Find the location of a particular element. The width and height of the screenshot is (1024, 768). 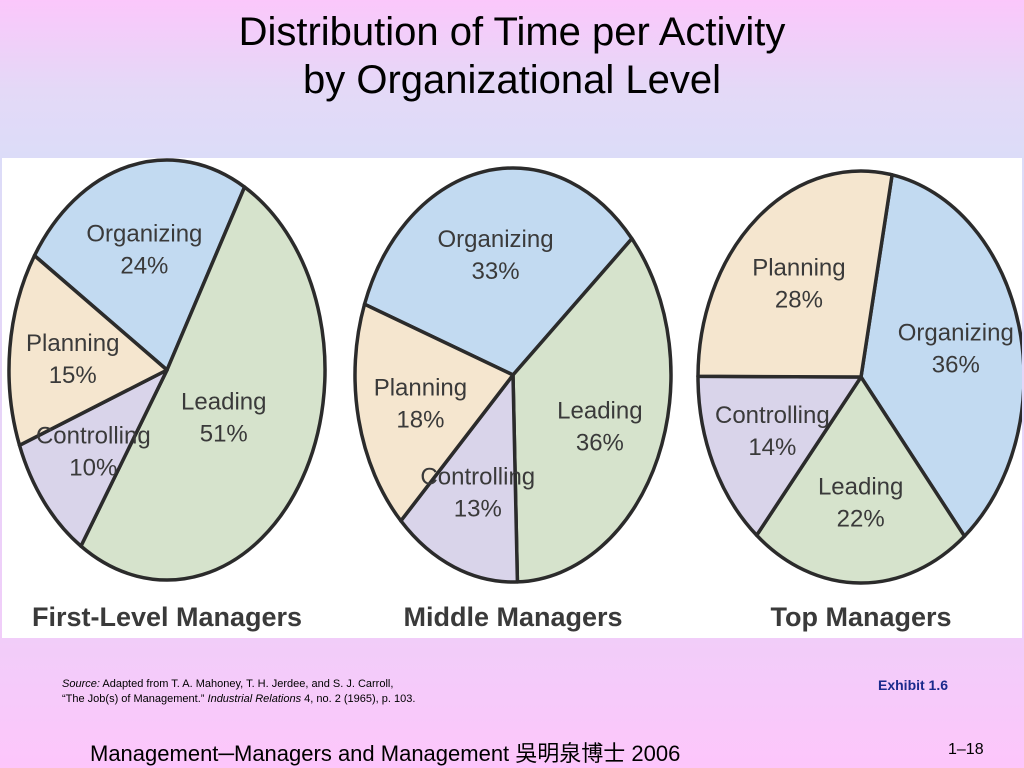

source-journal: Industrial Relations is located at coordinates (254, 699).